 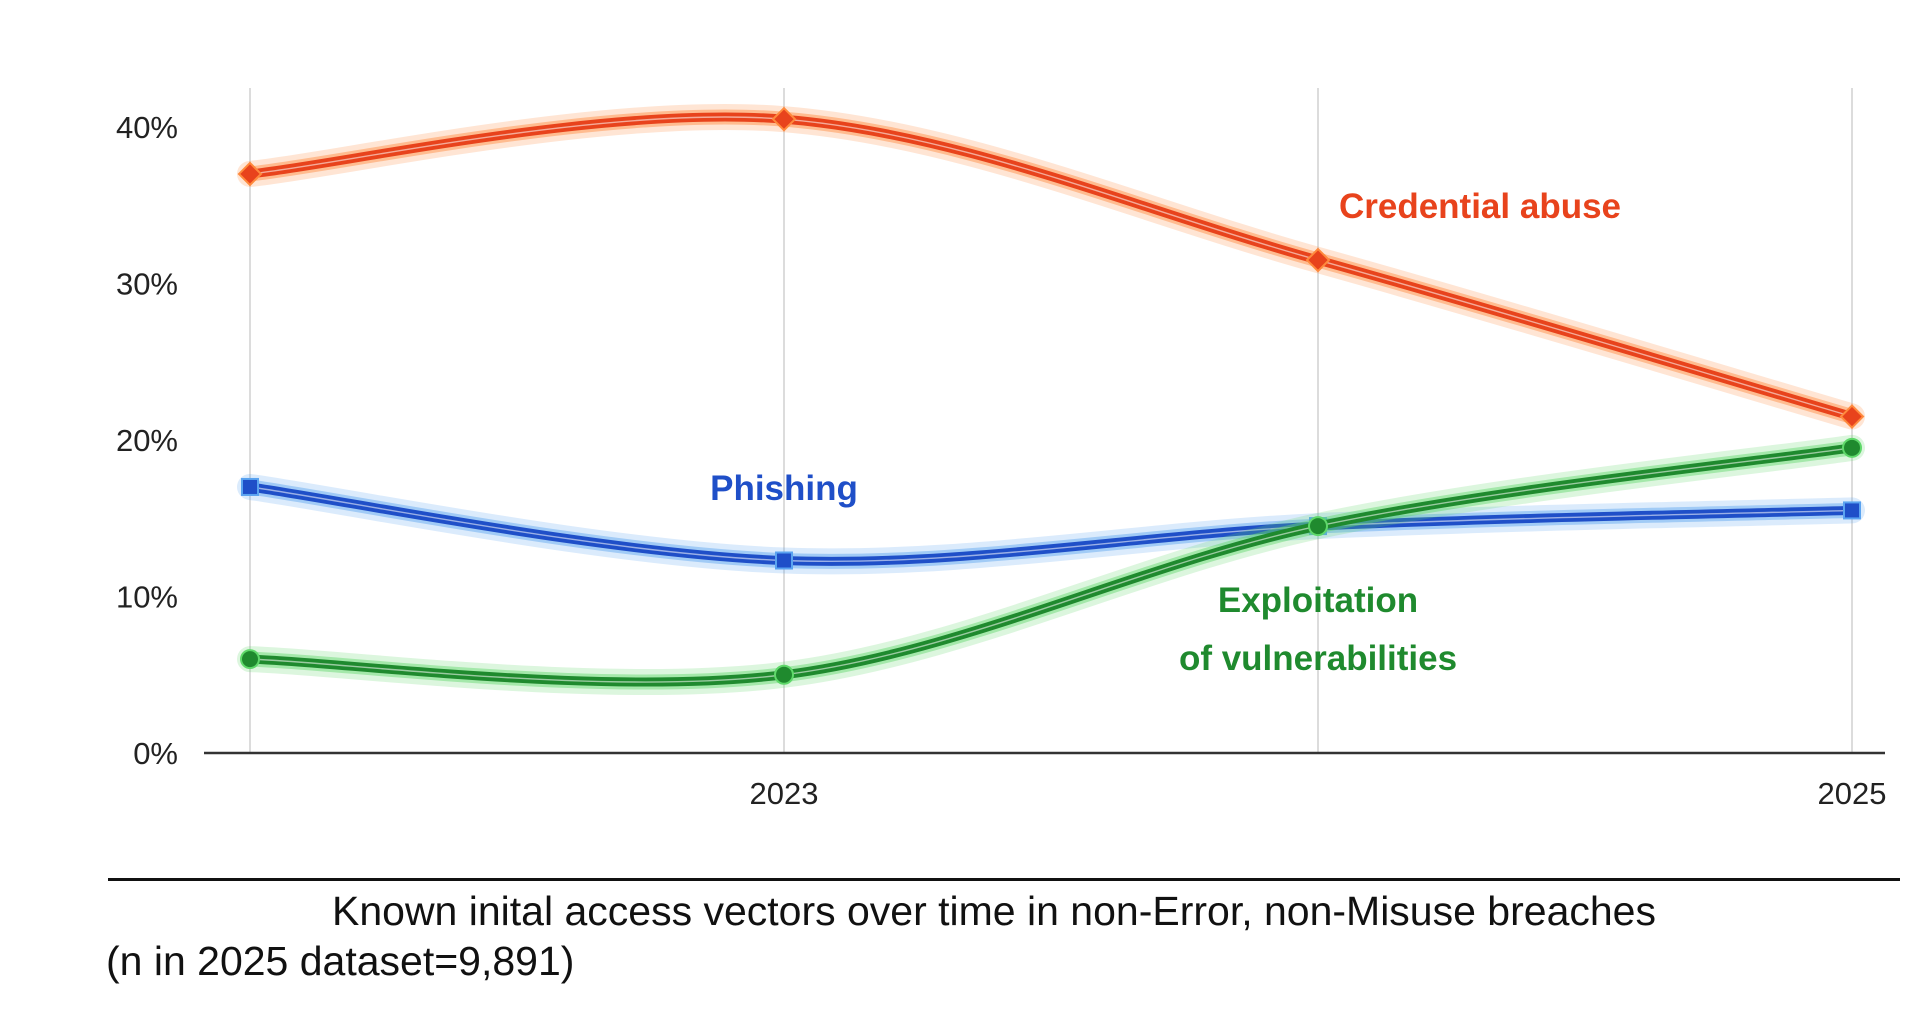 I want to click on marker-exploitation-of-vulnerabilities-2024, so click(x=1318, y=526).